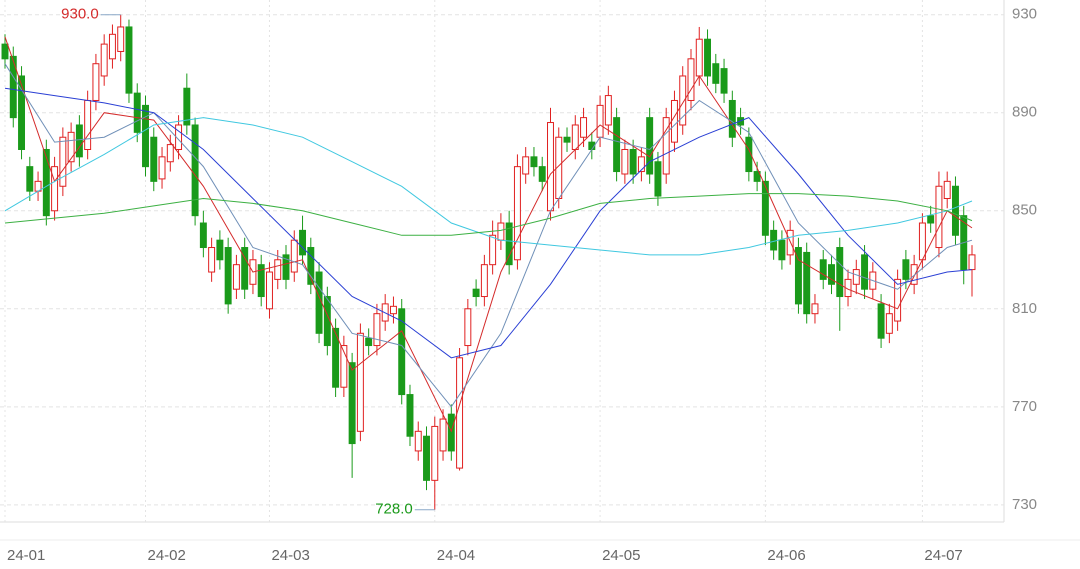 This screenshot has width=1080, height=569. I want to click on y-tick-label: 850, so click(1024, 210).